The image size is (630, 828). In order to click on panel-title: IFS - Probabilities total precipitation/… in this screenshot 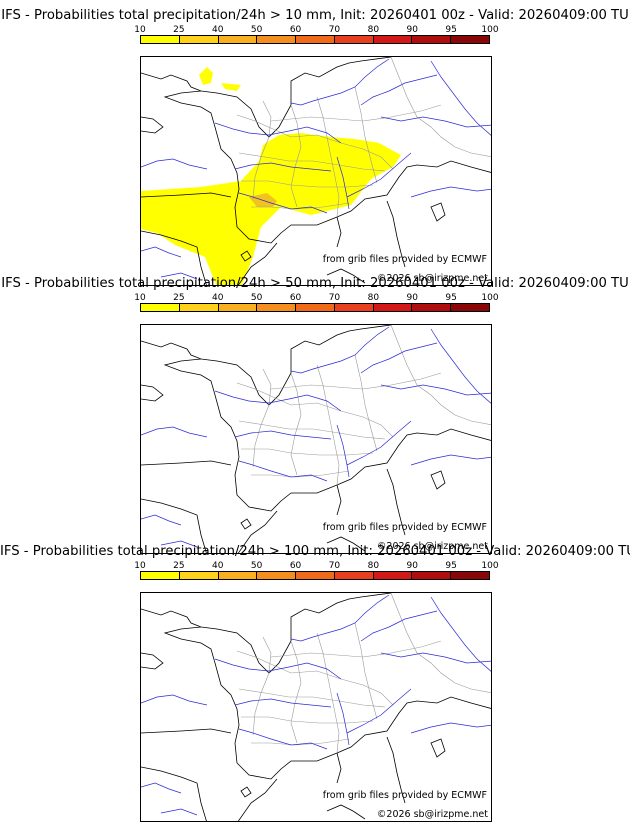, I will do `click(315, 551)`.